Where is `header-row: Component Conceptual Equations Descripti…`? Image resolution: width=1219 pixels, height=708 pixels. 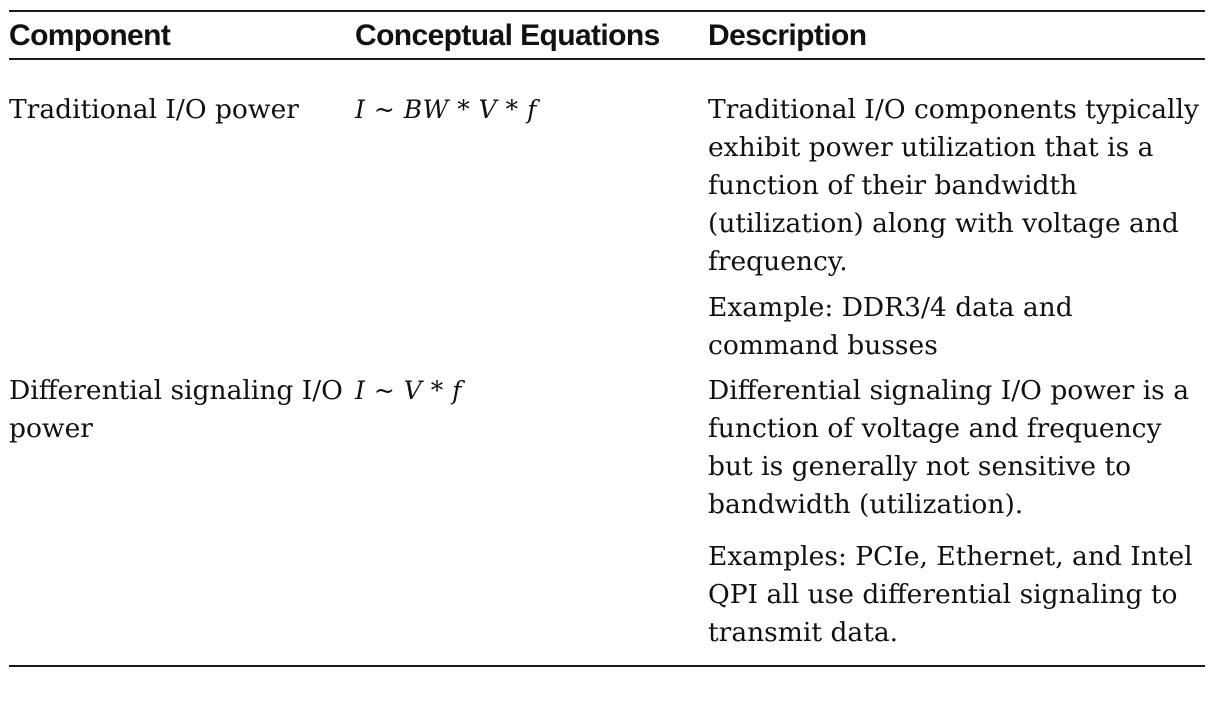
header-row: Component Conceptual Equations Descripti… is located at coordinates (607, 35).